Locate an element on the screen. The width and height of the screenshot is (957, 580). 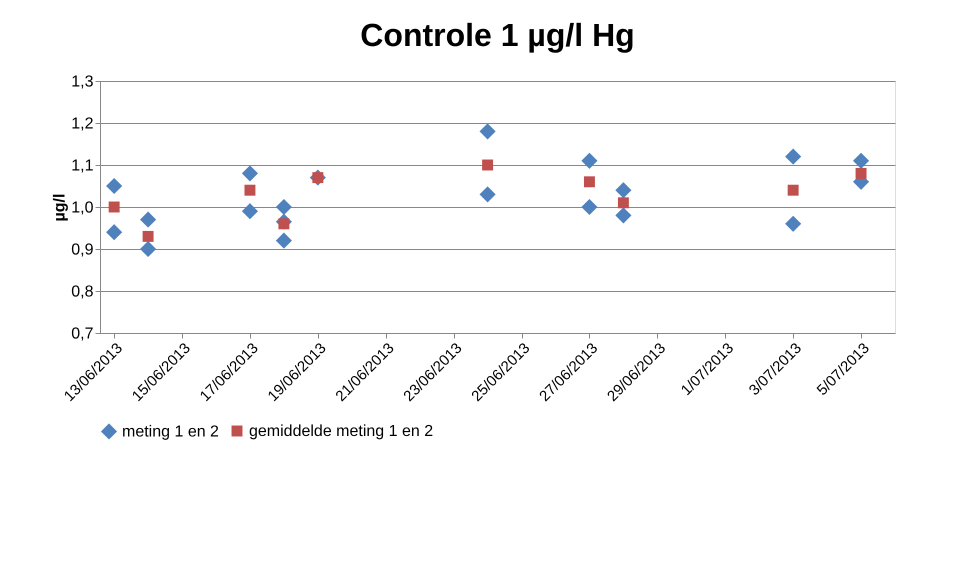
y-axis-title: µg/l is located at coordinates (59, 208).